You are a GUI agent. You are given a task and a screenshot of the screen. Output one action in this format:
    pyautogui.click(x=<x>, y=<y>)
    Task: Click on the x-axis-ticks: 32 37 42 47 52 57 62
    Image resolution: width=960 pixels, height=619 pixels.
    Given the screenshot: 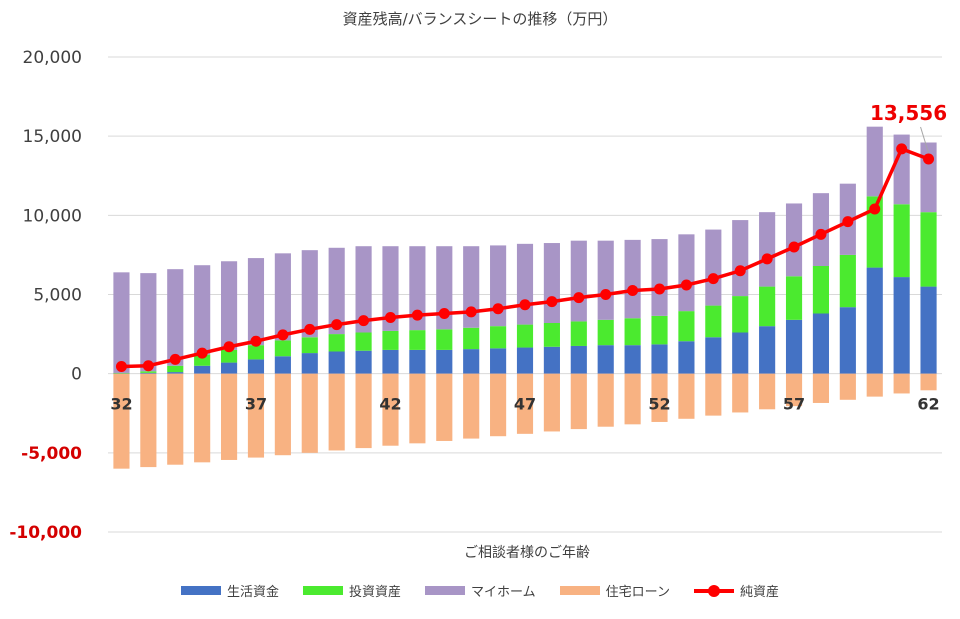 What is the action you would take?
    pyautogui.click(x=524, y=404)
    